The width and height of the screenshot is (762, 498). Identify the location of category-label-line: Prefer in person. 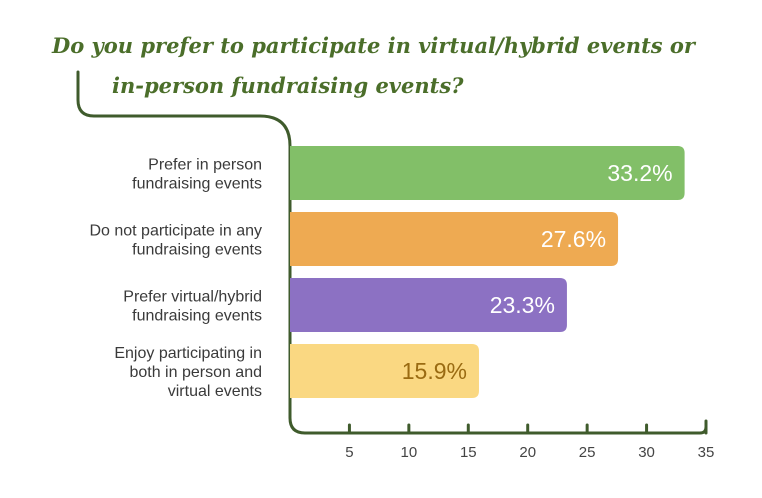
(205, 165).